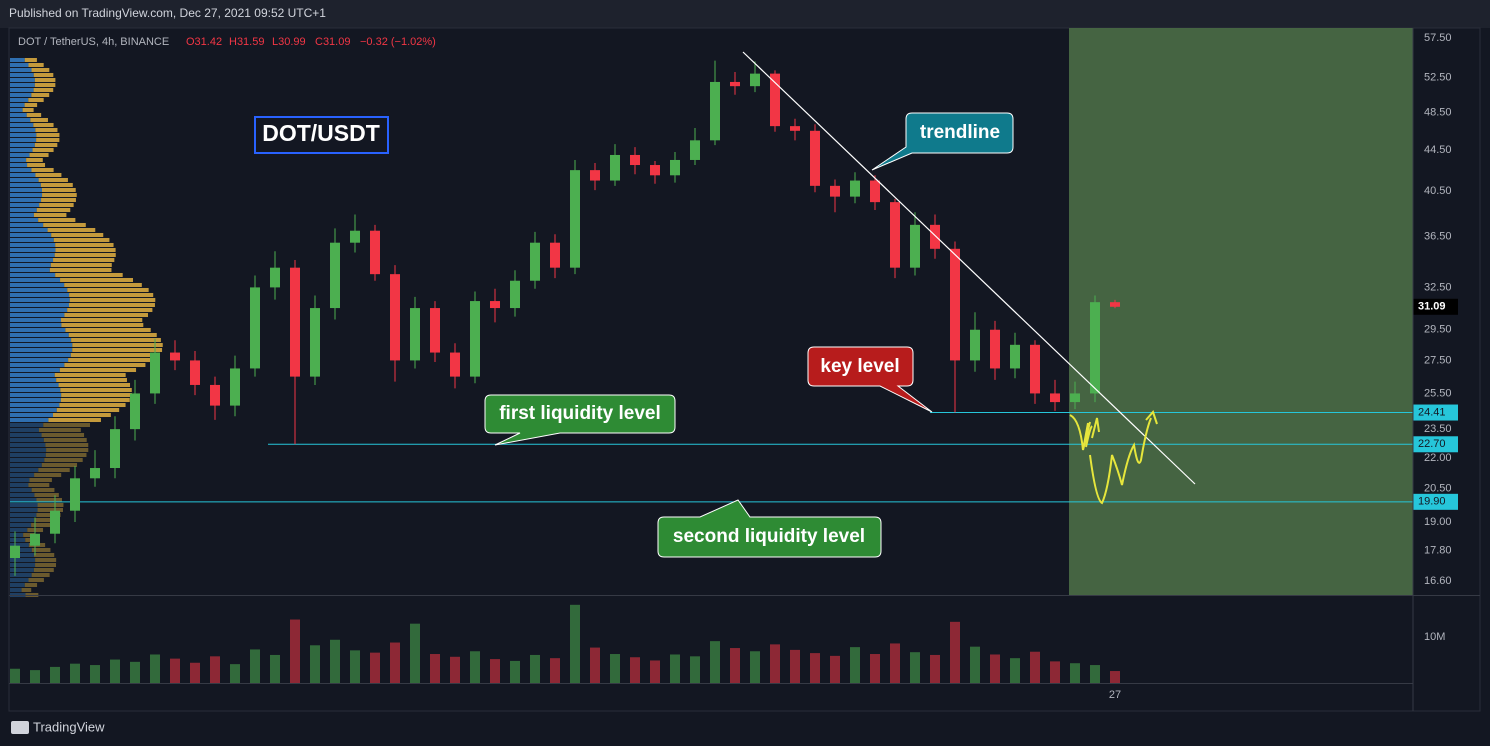 The image size is (1490, 746). What do you see at coordinates (1432, 502) in the screenshot?
I see `level-label: 19.90` at bounding box center [1432, 502].